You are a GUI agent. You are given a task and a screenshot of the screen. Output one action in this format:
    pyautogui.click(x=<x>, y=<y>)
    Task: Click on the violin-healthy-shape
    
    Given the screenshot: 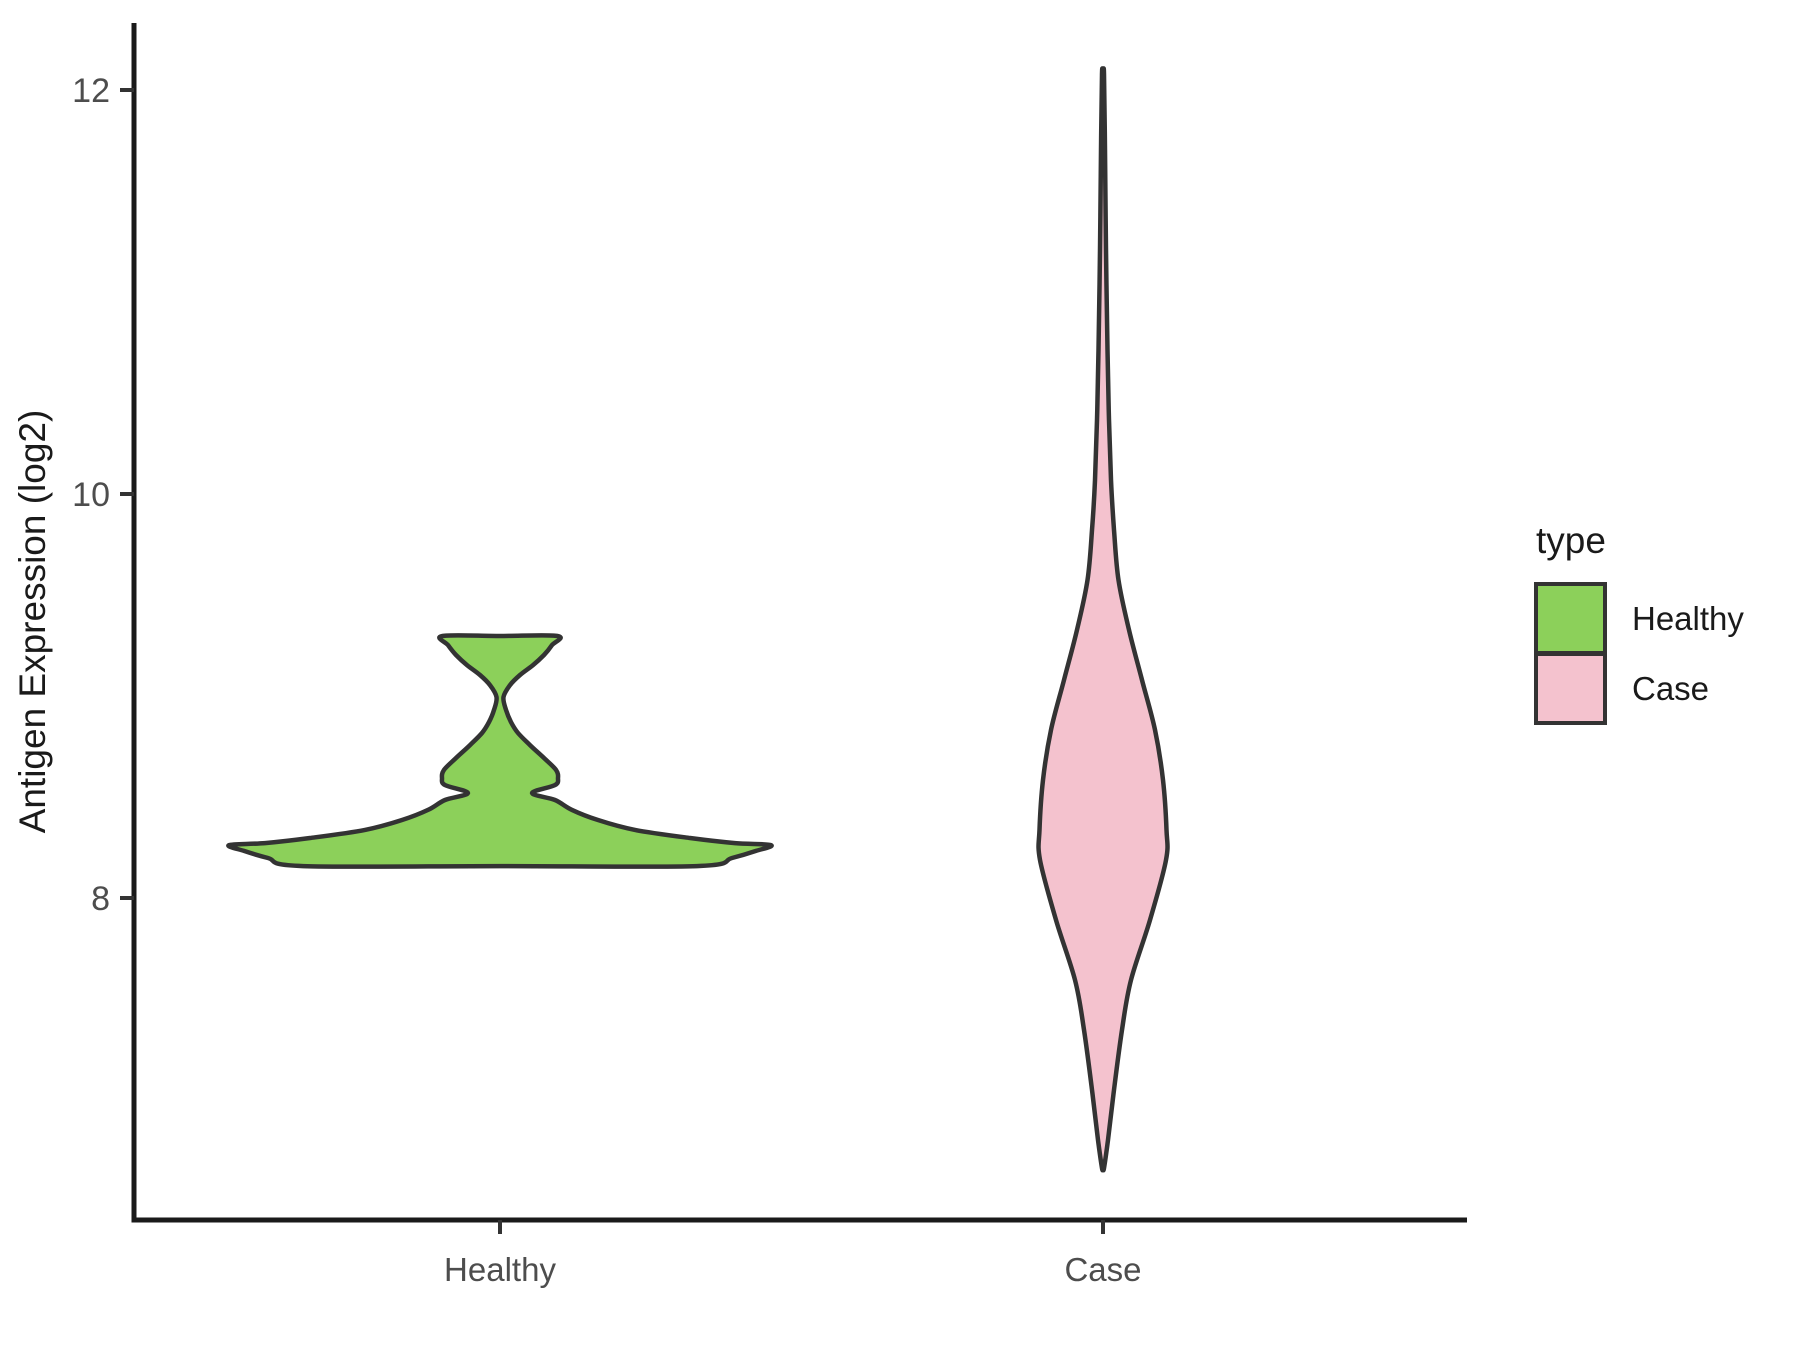 What is the action you would take?
    pyautogui.click(x=500, y=751)
    